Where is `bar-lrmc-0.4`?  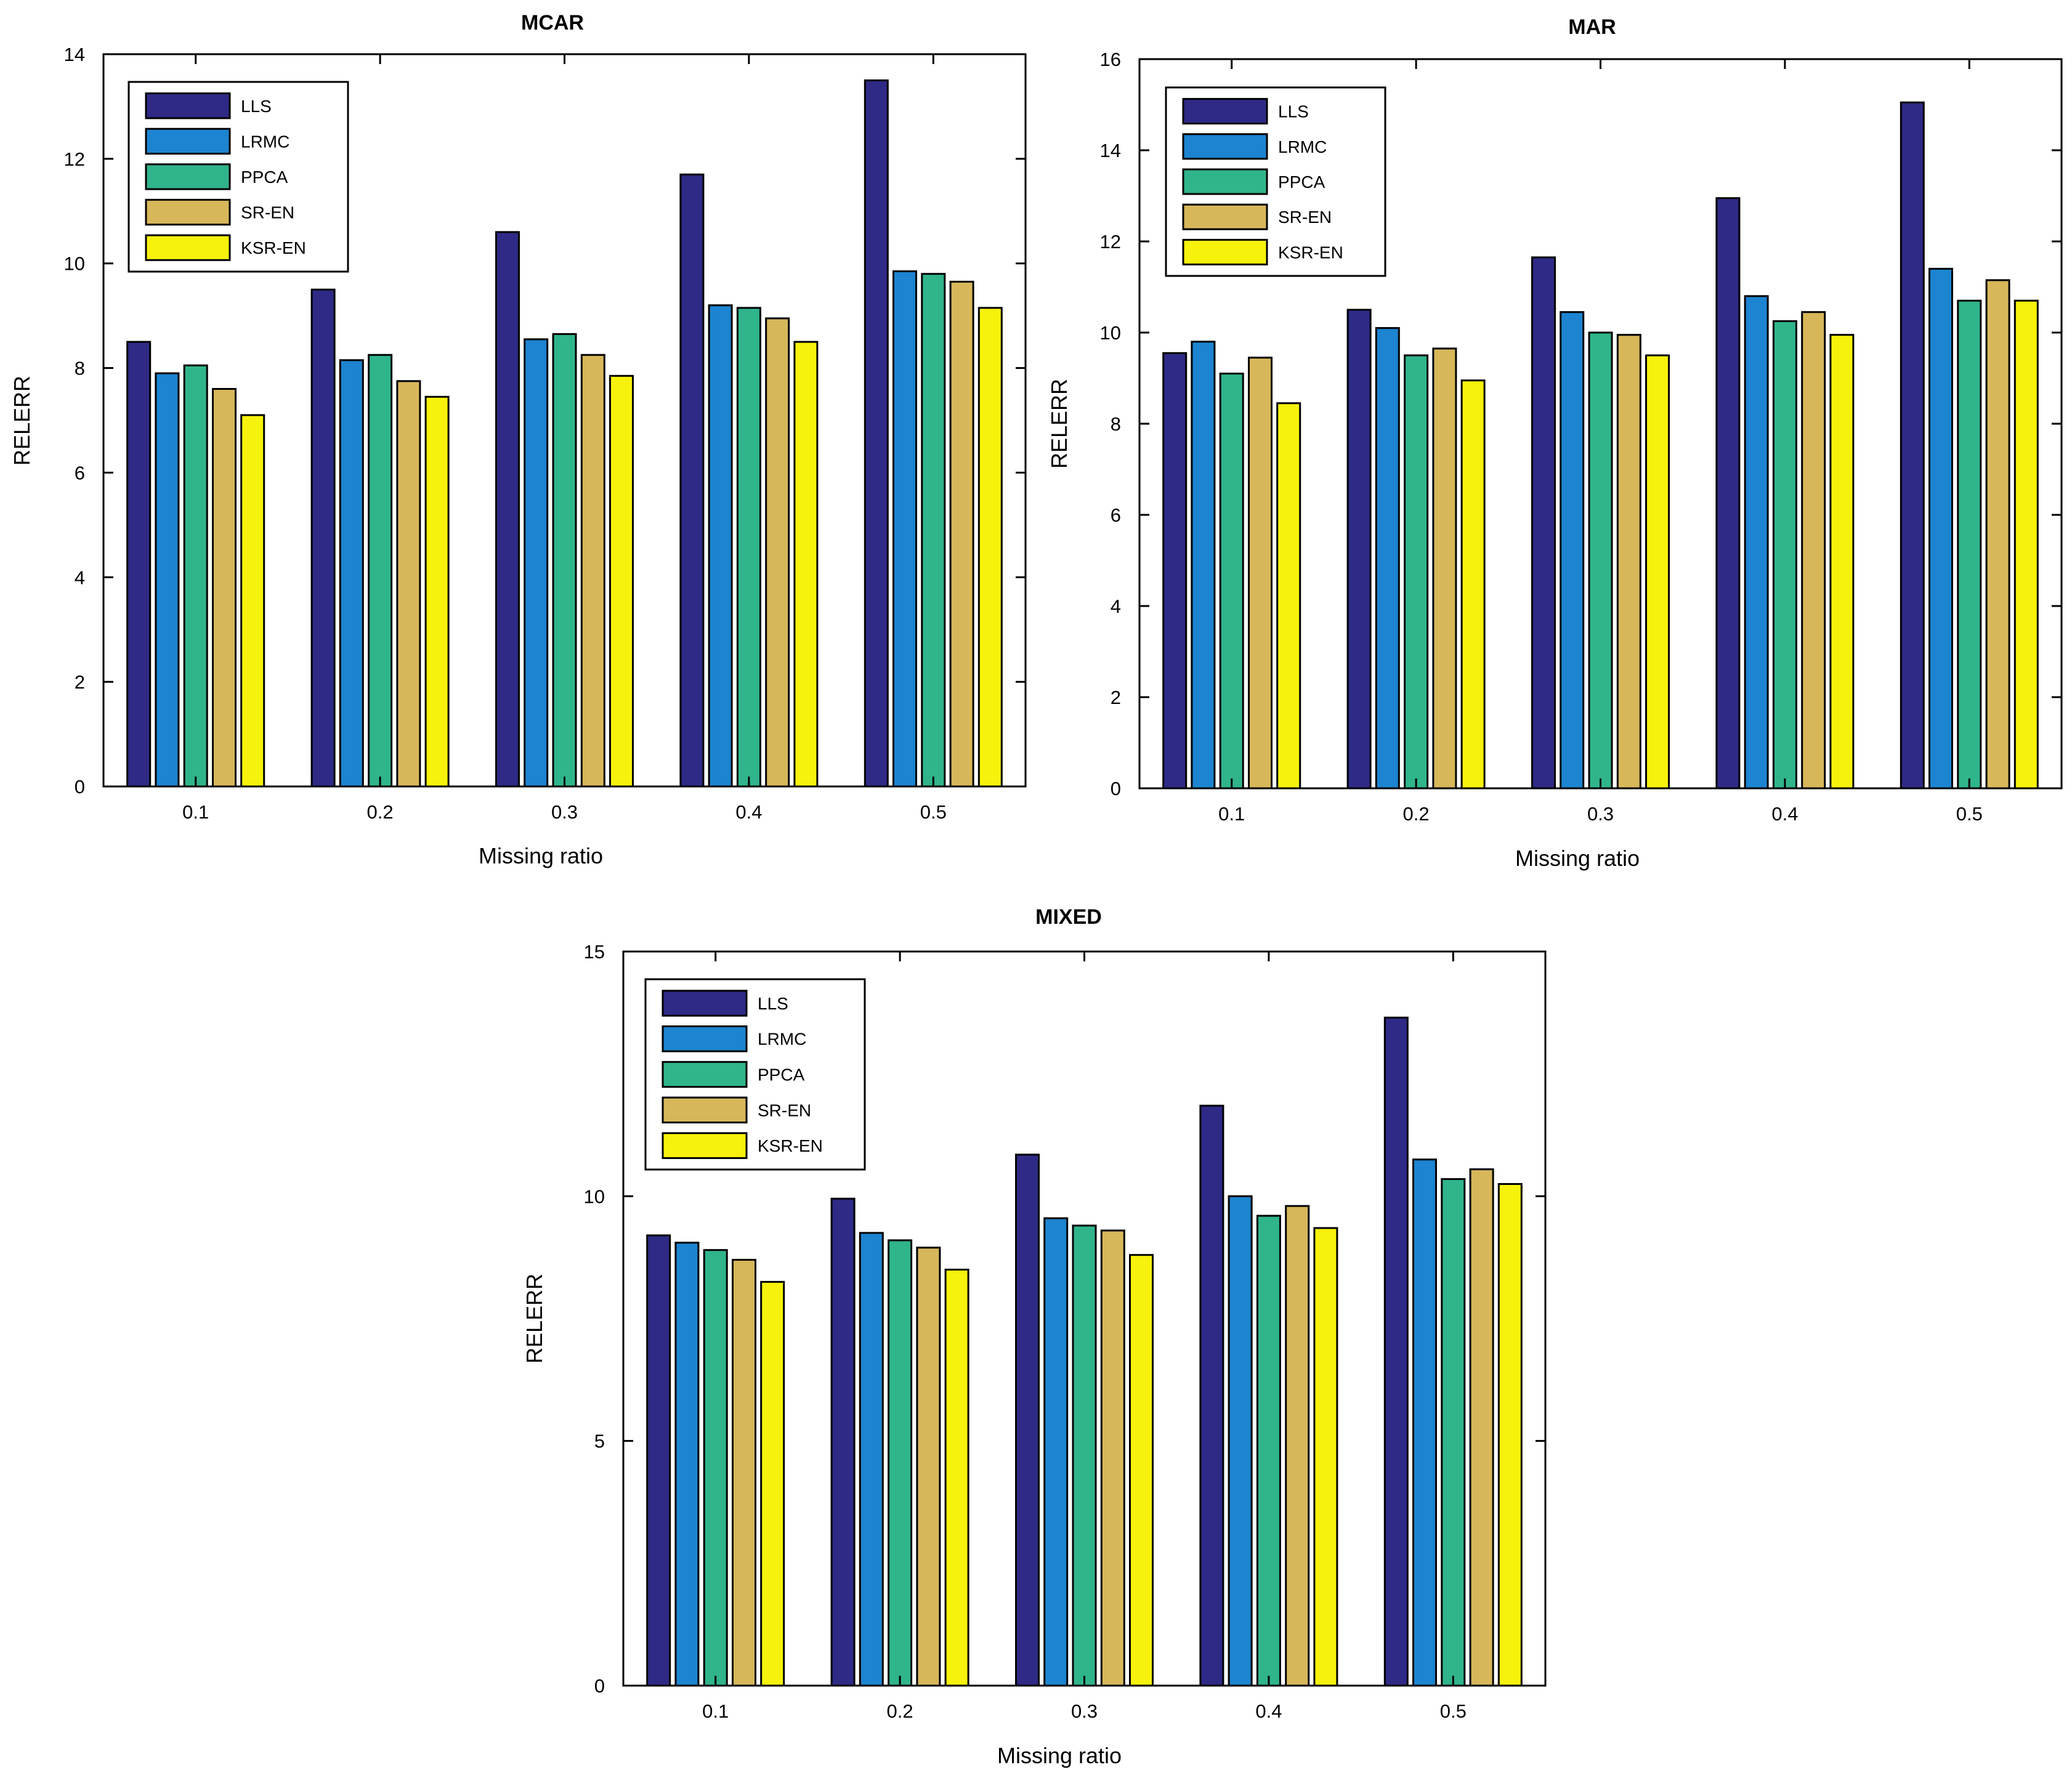 bar-lrmc-0.4 is located at coordinates (1756, 542).